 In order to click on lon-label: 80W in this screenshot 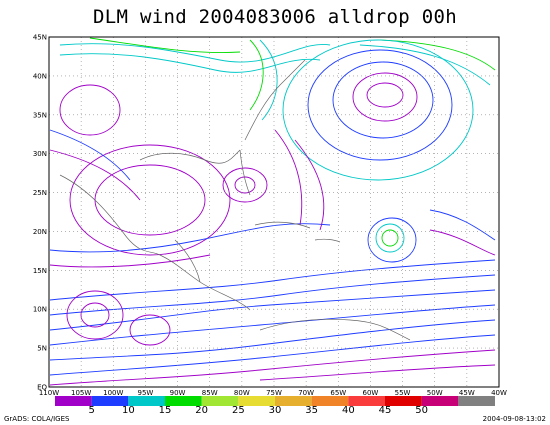, I will do `click(242, 393)`.